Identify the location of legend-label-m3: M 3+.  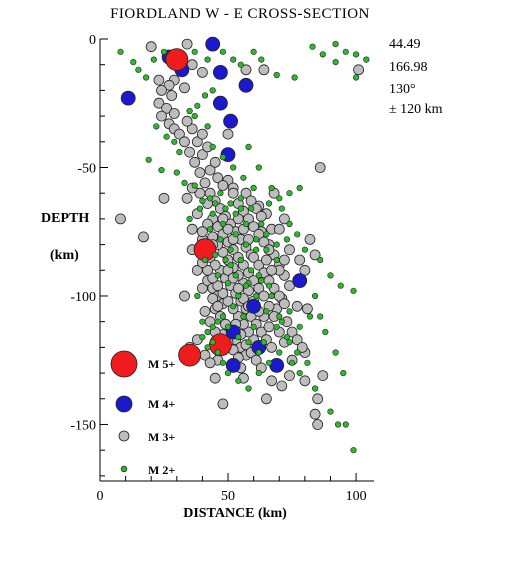
(162, 437).